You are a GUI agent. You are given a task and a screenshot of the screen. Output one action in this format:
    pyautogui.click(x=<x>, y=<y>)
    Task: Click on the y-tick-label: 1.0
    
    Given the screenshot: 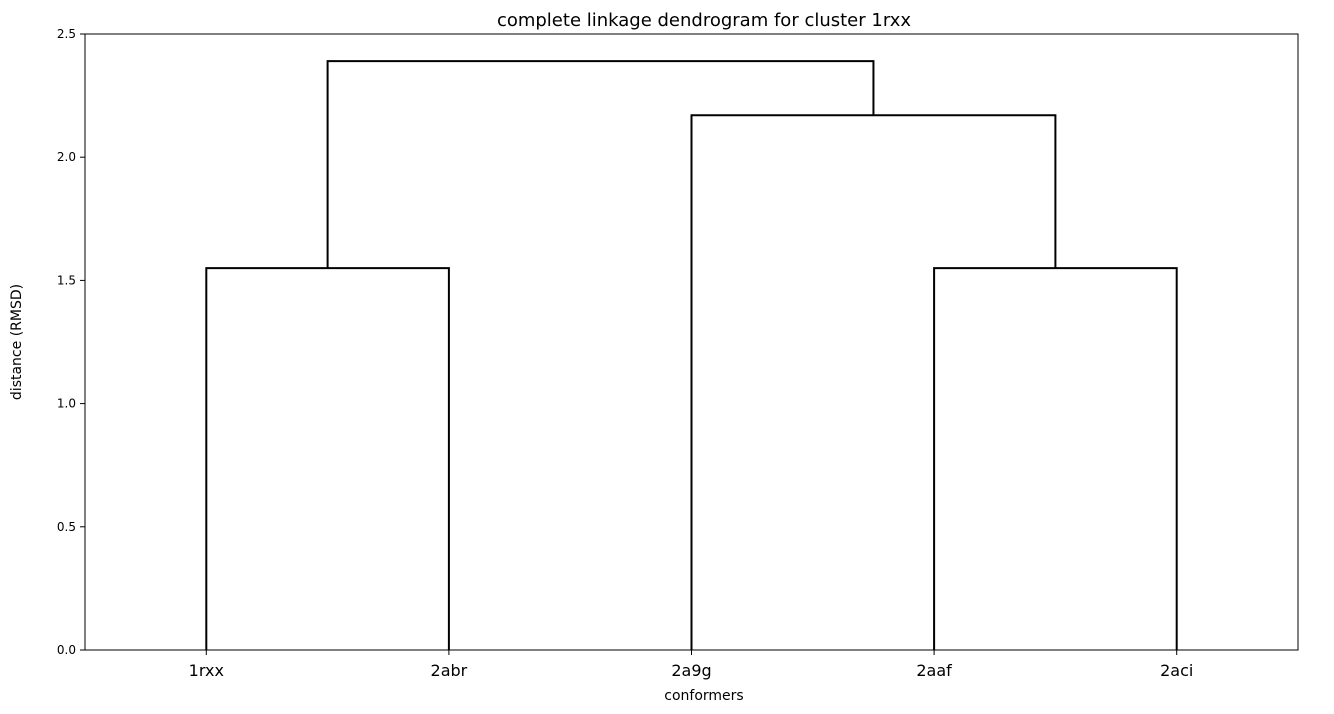 What is the action you would take?
    pyautogui.click(x=66, y=404)
    